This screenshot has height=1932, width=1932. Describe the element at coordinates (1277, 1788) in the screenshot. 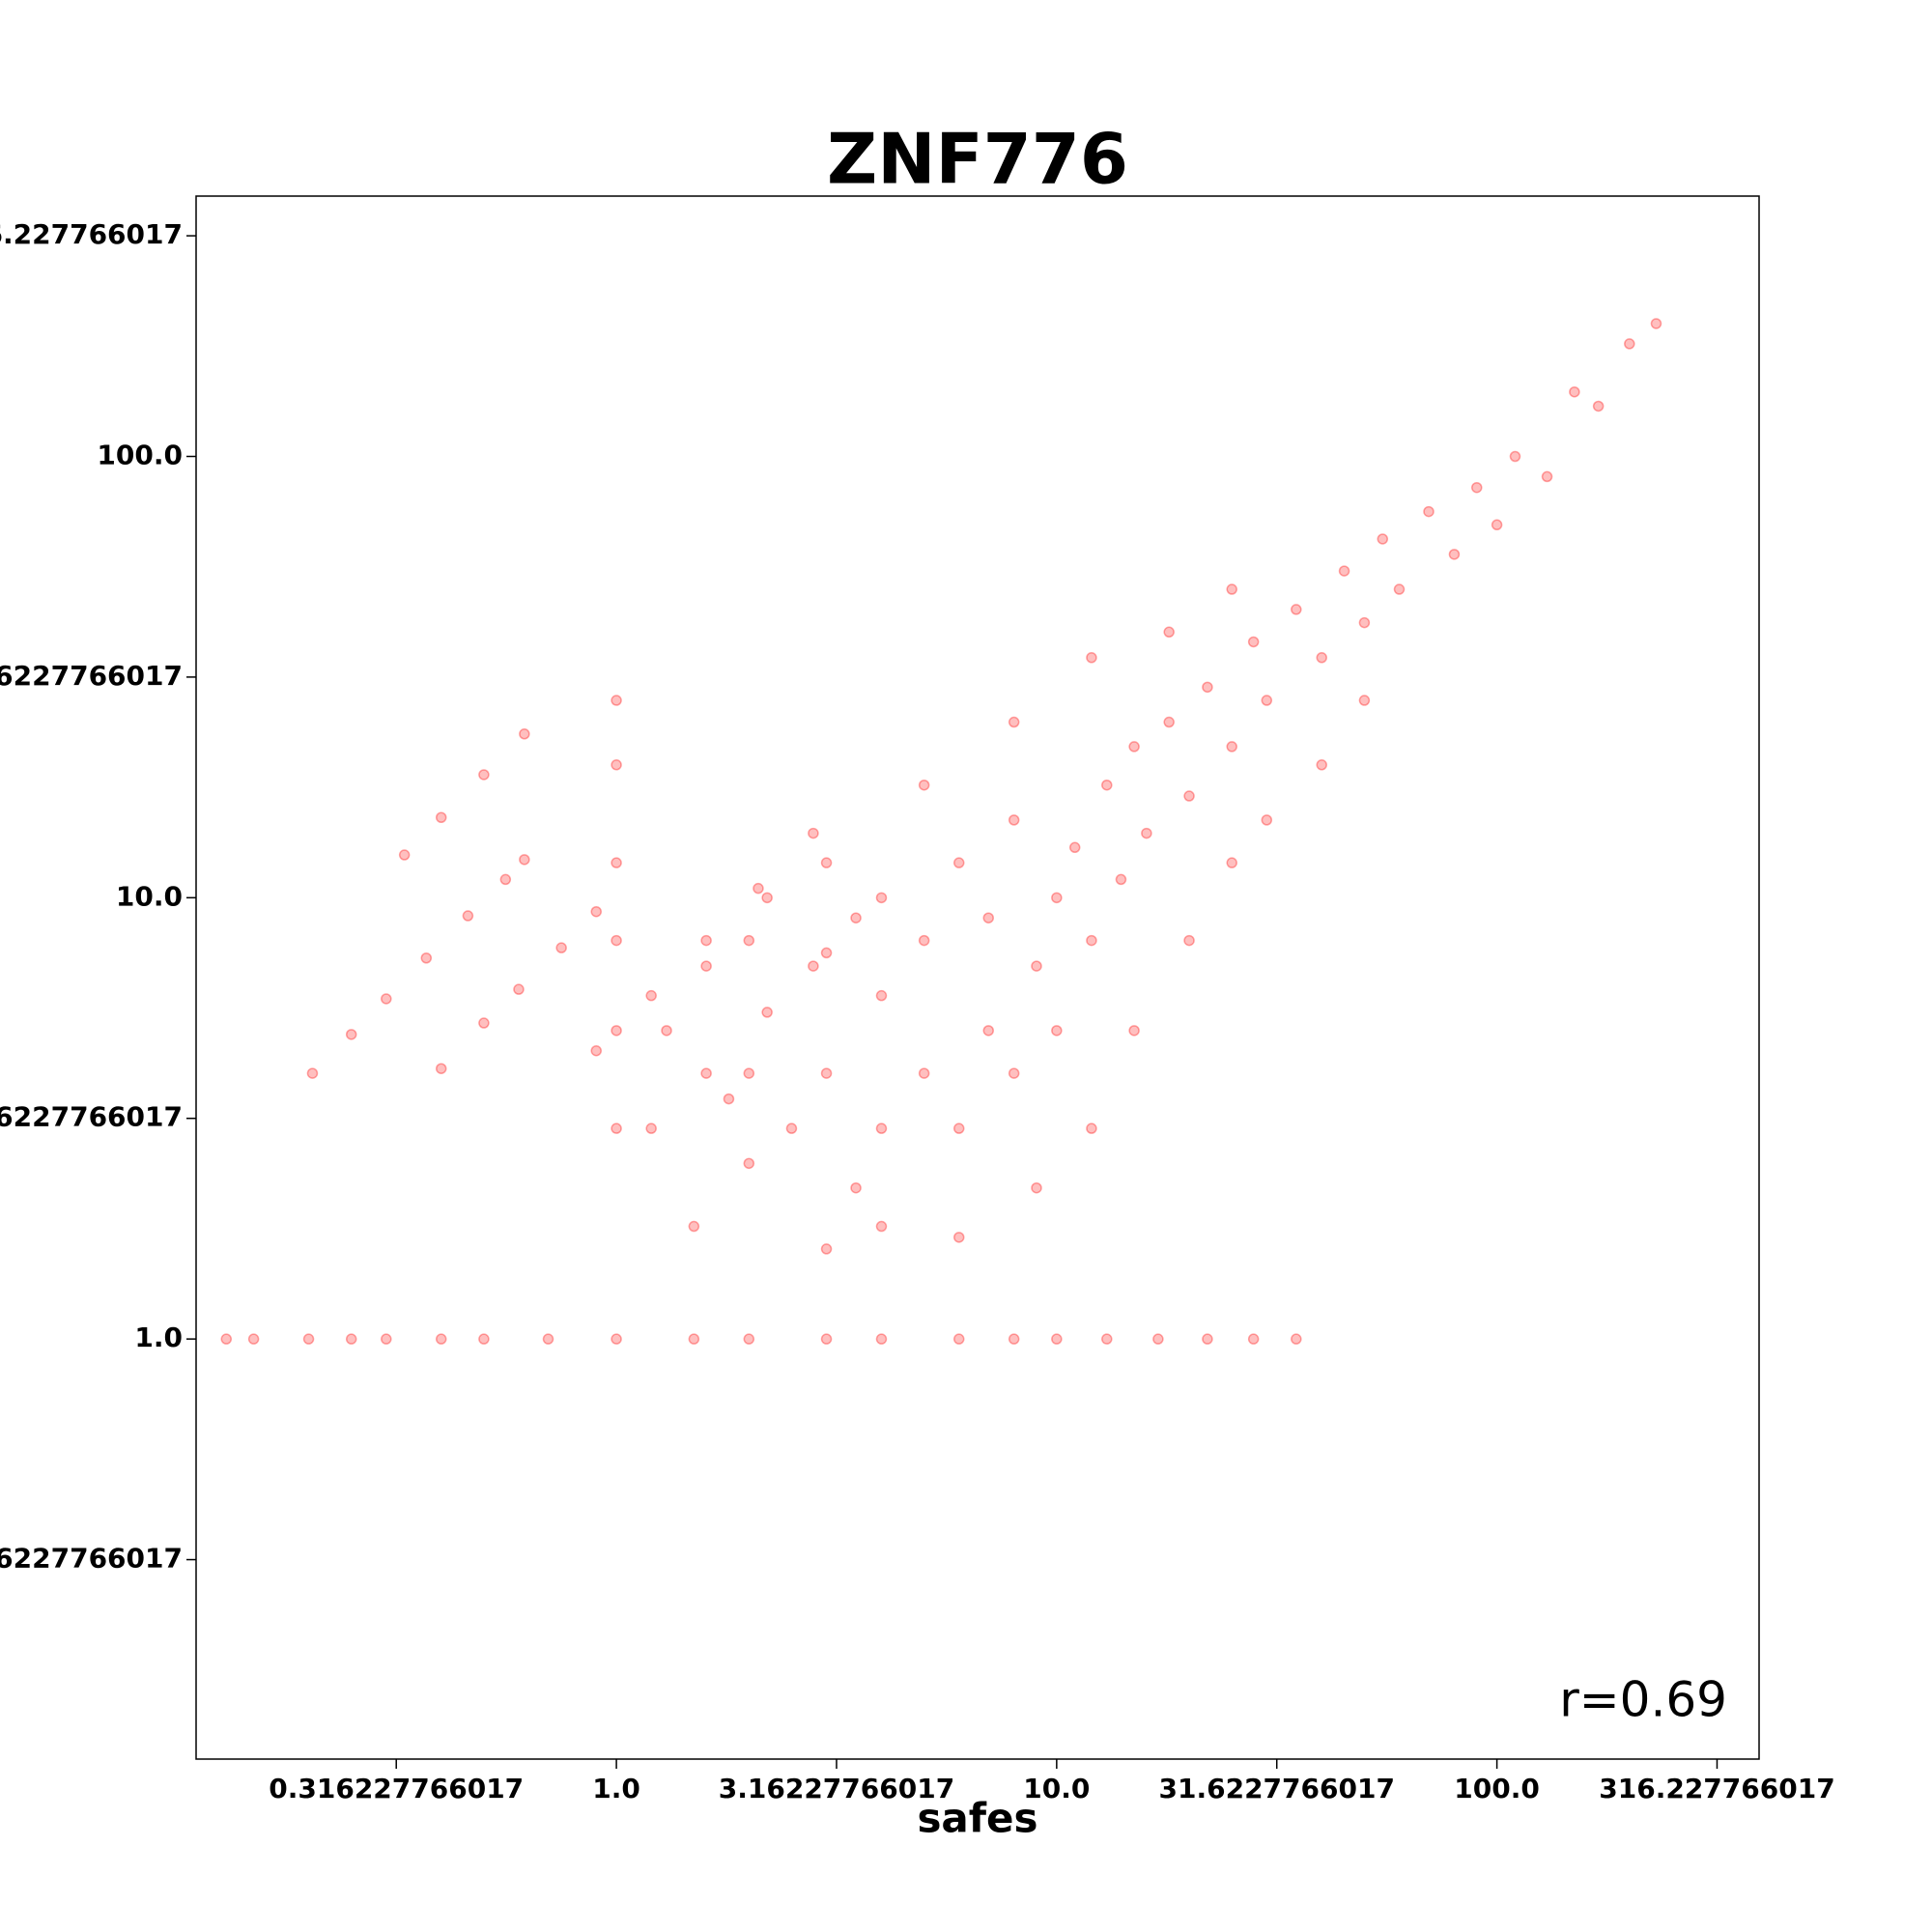

I see `x-tick-label: 31.6227766017` at that location.